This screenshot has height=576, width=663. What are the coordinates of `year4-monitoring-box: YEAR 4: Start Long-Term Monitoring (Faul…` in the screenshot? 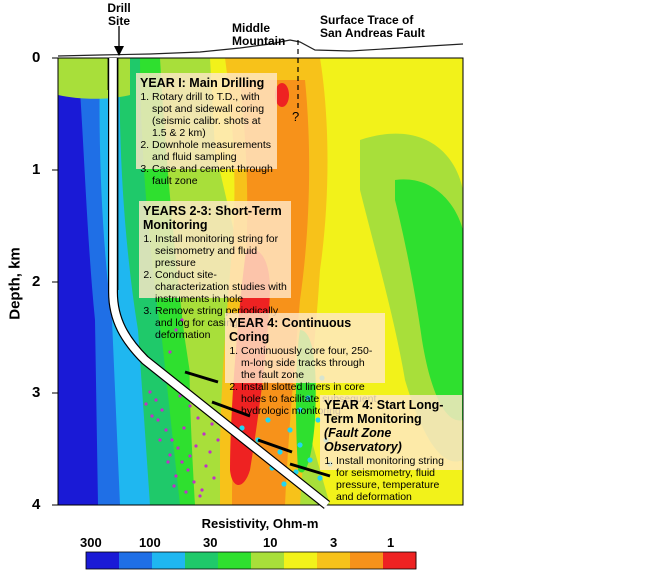 It's located at (391, 449).